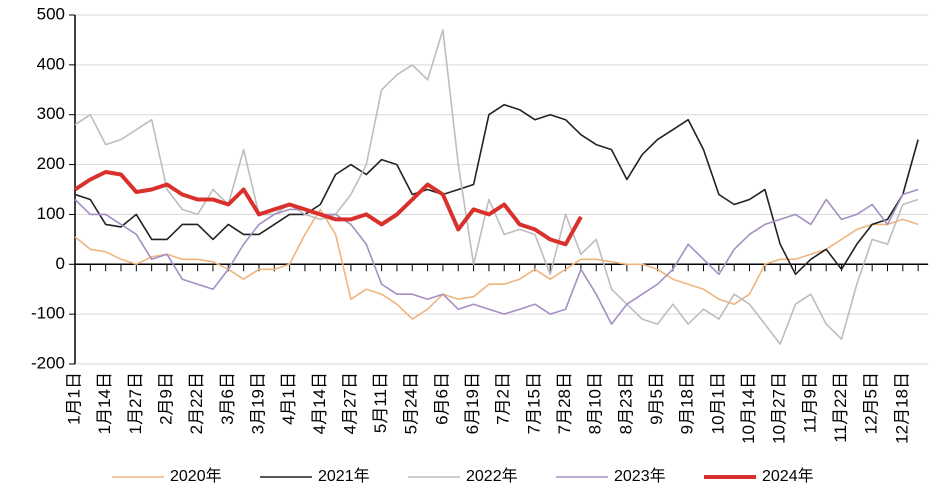  Describe the element at coordinates (840, 407) in the screenshot. I see `x-tick-label: 11月22日` at that location.